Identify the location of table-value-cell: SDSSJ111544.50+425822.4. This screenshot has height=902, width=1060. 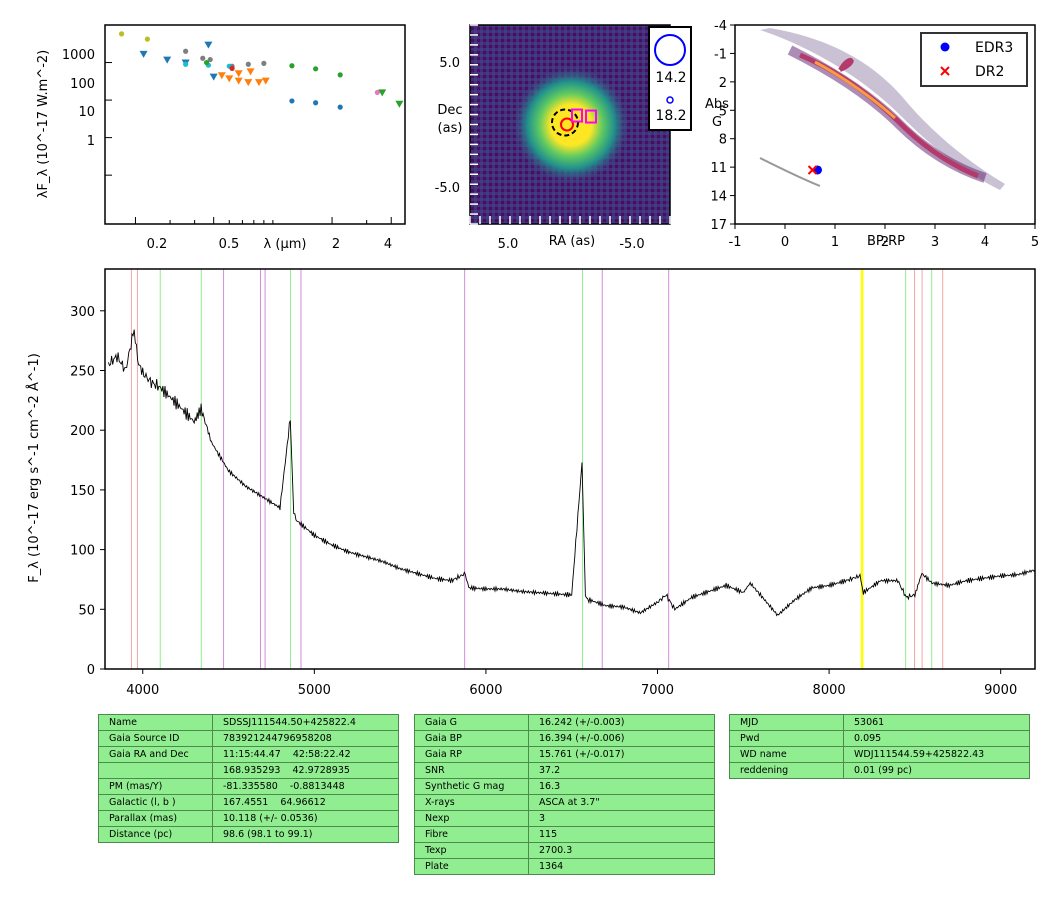
(305, 722).